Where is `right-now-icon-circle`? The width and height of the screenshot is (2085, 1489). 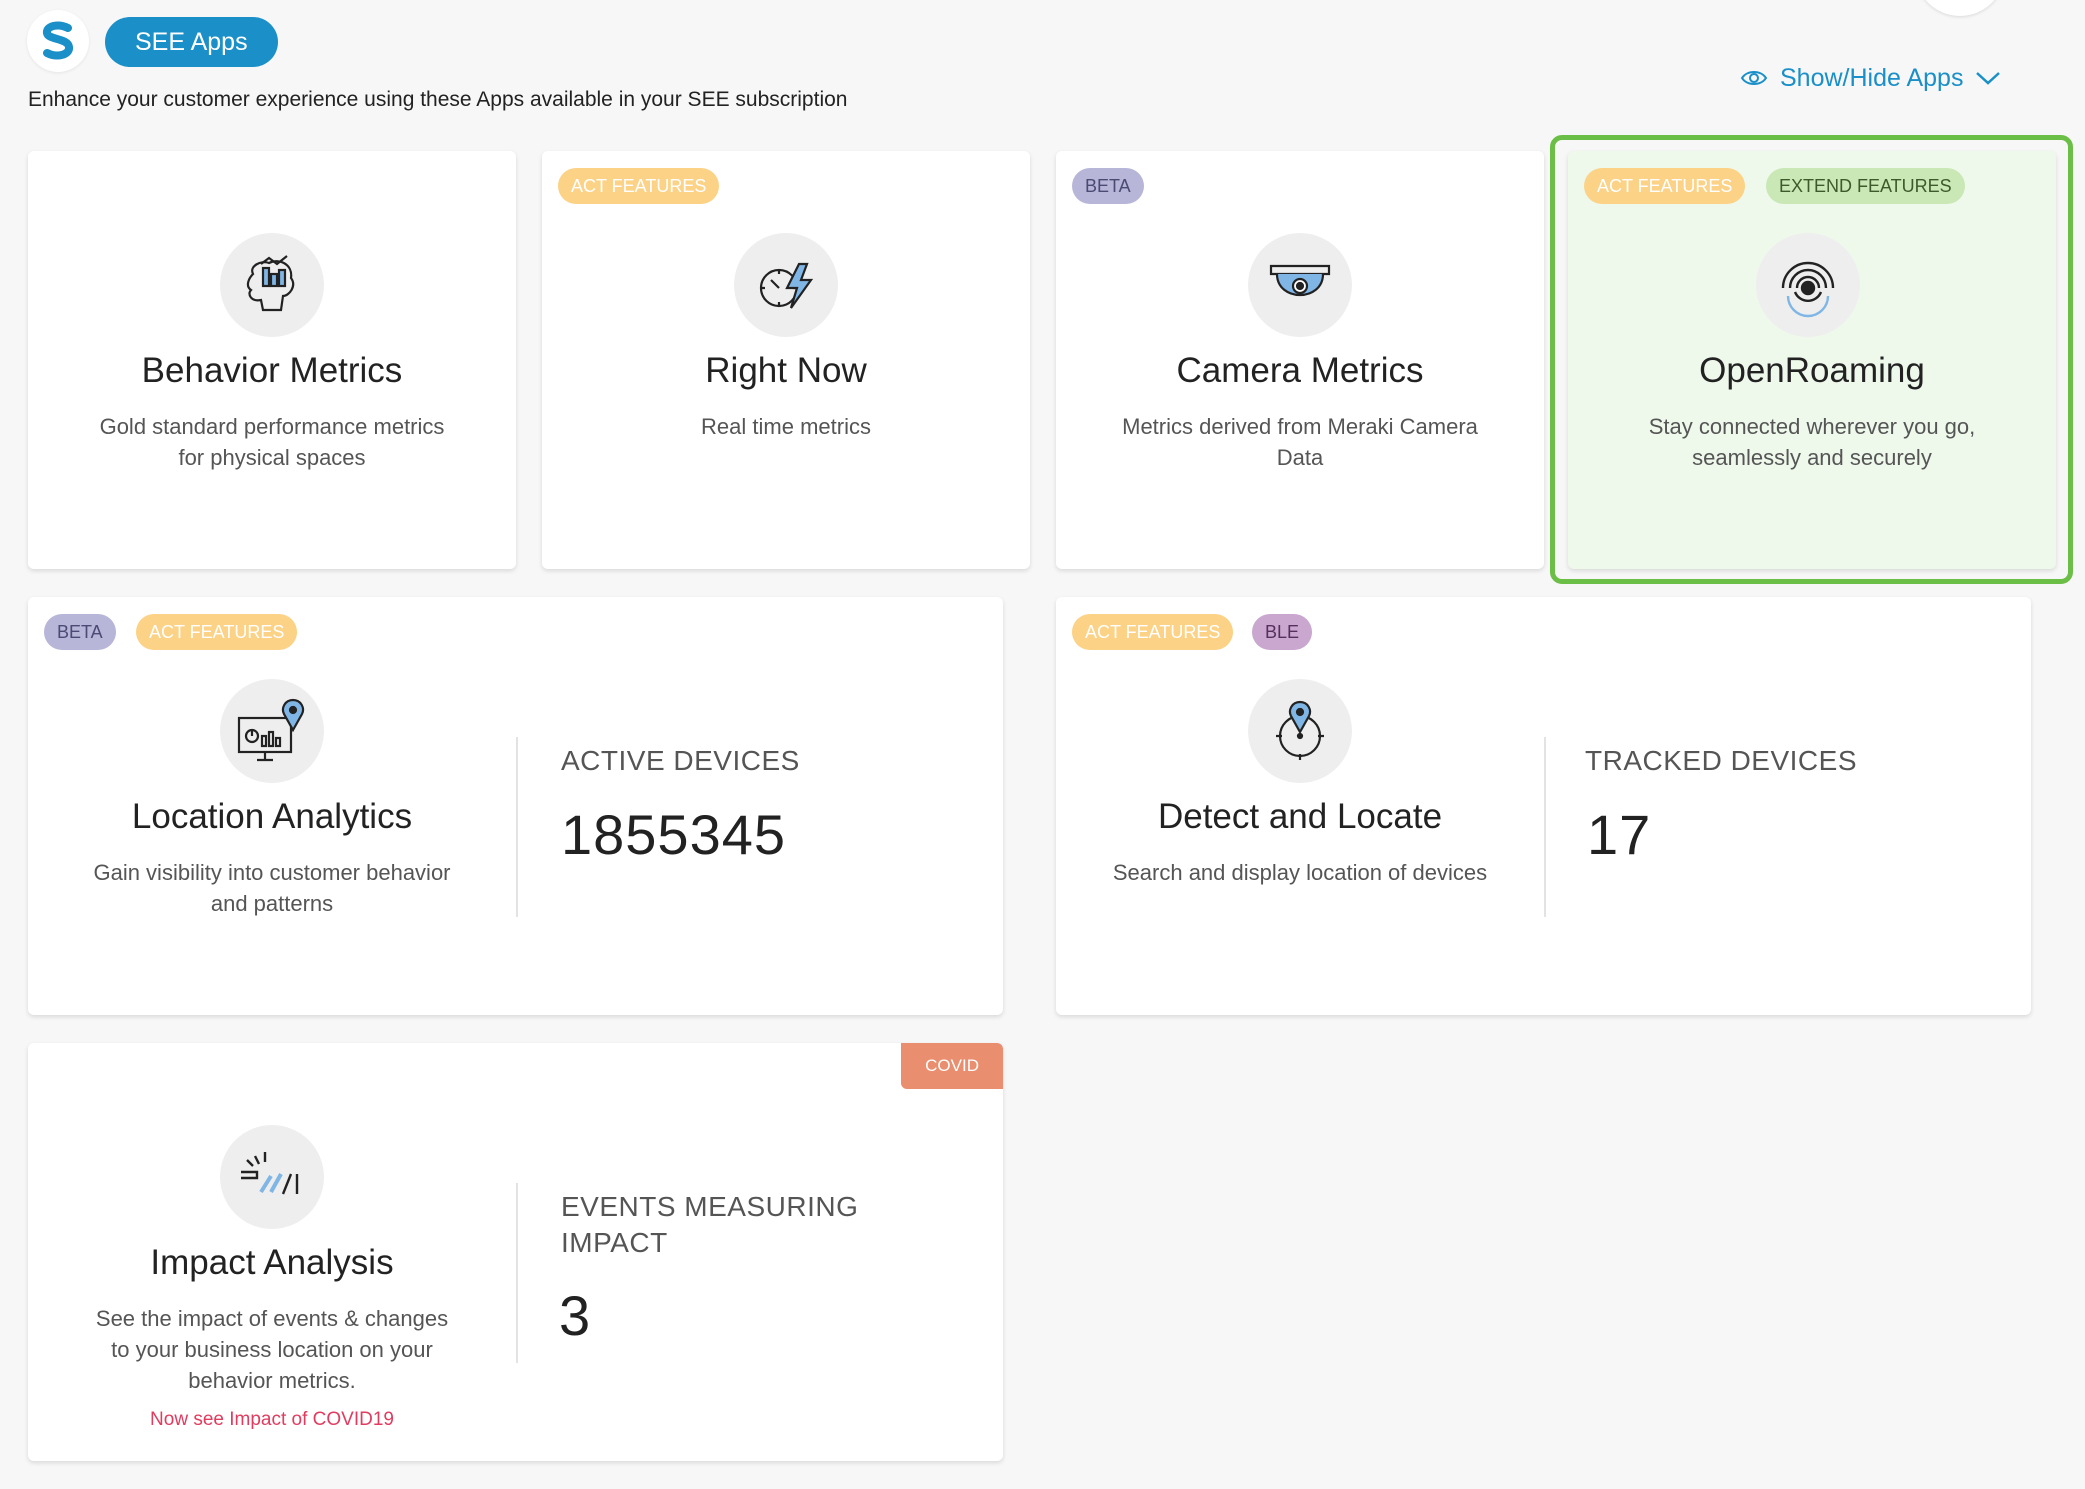
right-now-icon-circle is located at coordinates (786, 285).